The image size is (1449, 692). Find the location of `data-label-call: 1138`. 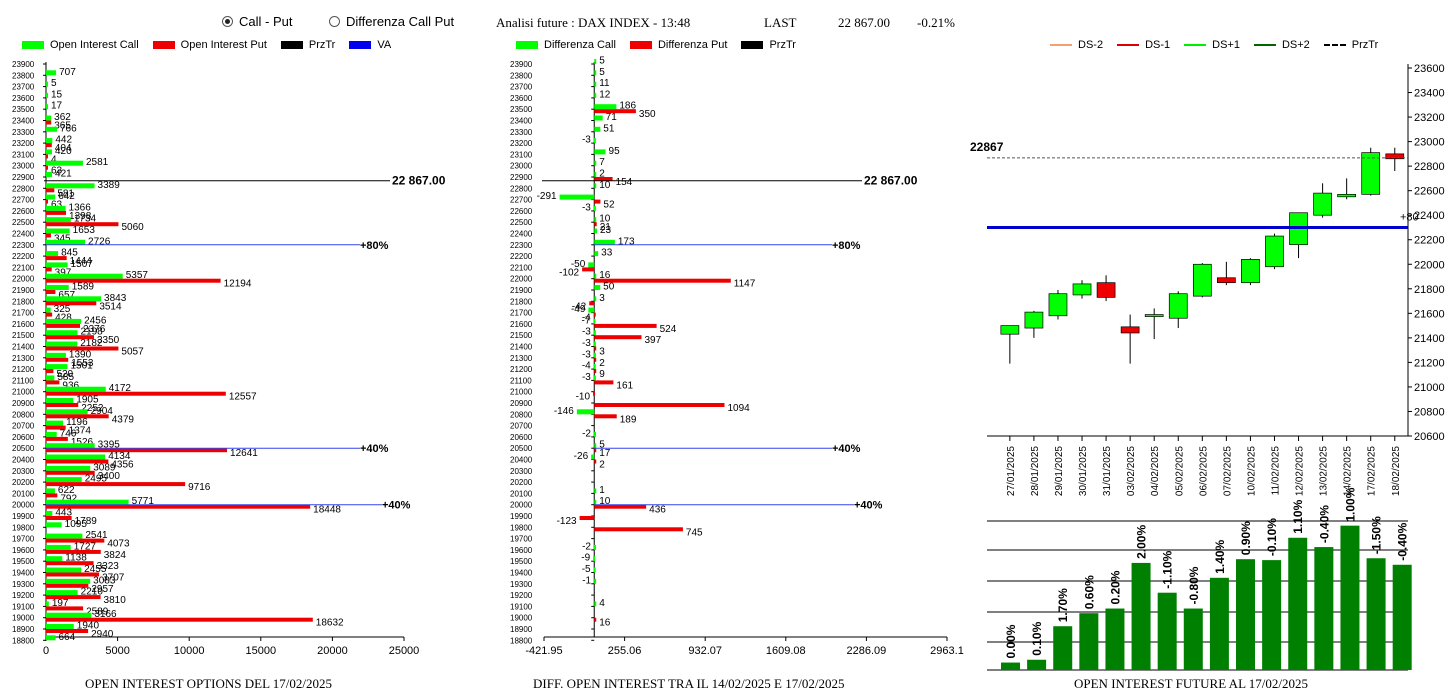

data-label-call: 1138 is located at coordinates (76, 558).